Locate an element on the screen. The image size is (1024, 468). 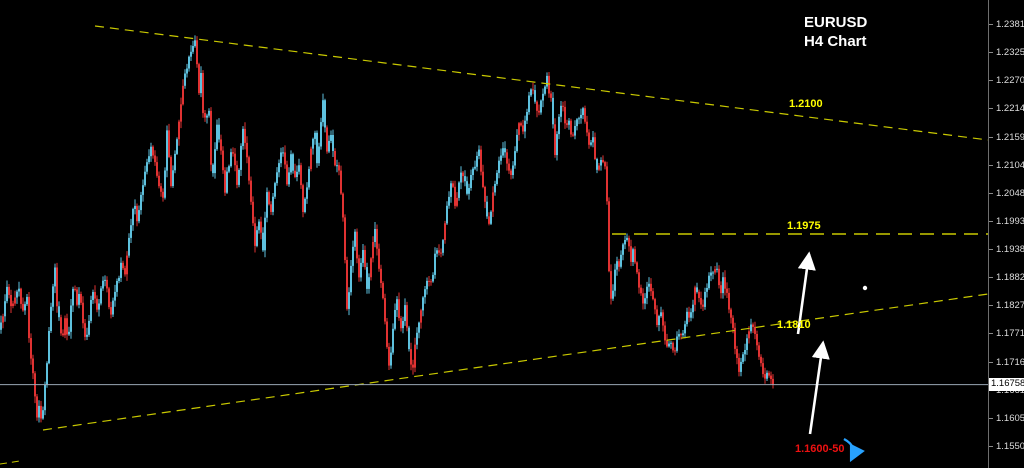
axis-price-label: 1.15500 is located at coordinates (1010, 446).